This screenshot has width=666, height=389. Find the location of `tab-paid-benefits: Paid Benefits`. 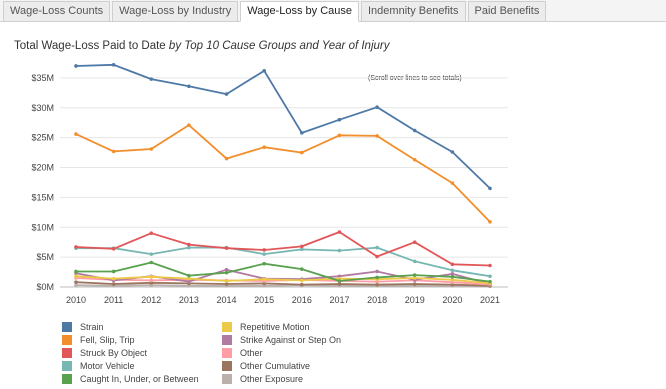

tab-paid-benefits: Paid Benefits is located at coordinates (507, 11).